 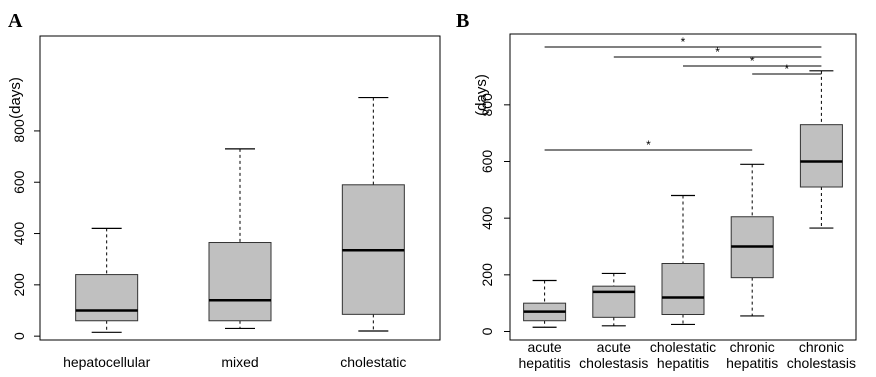 What do you see at coordinates (15, 98) in the screenshot?
I see `panel-a-y-axis-label: (days)` at bounding box center [15, 98].